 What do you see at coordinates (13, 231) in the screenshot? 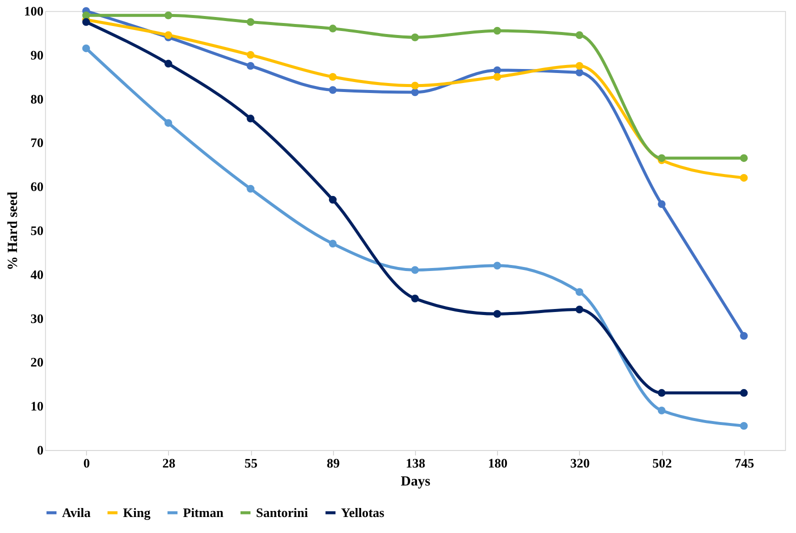
I see `y-axis-title: % Hard seed` at bounding box center [13, 231].